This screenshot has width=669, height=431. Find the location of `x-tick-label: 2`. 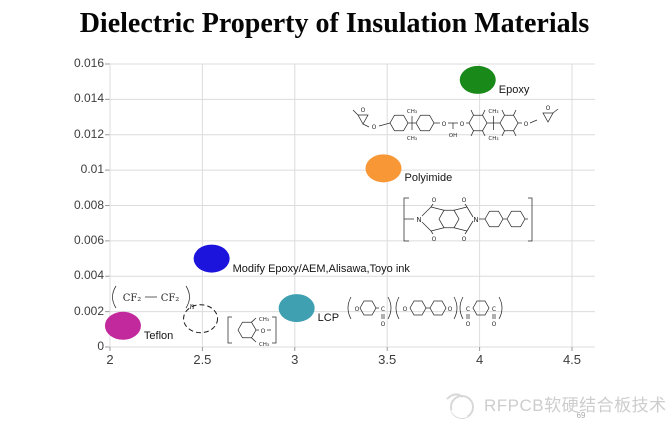

x-tick-label: 2 is located at coordinates (110, 359).